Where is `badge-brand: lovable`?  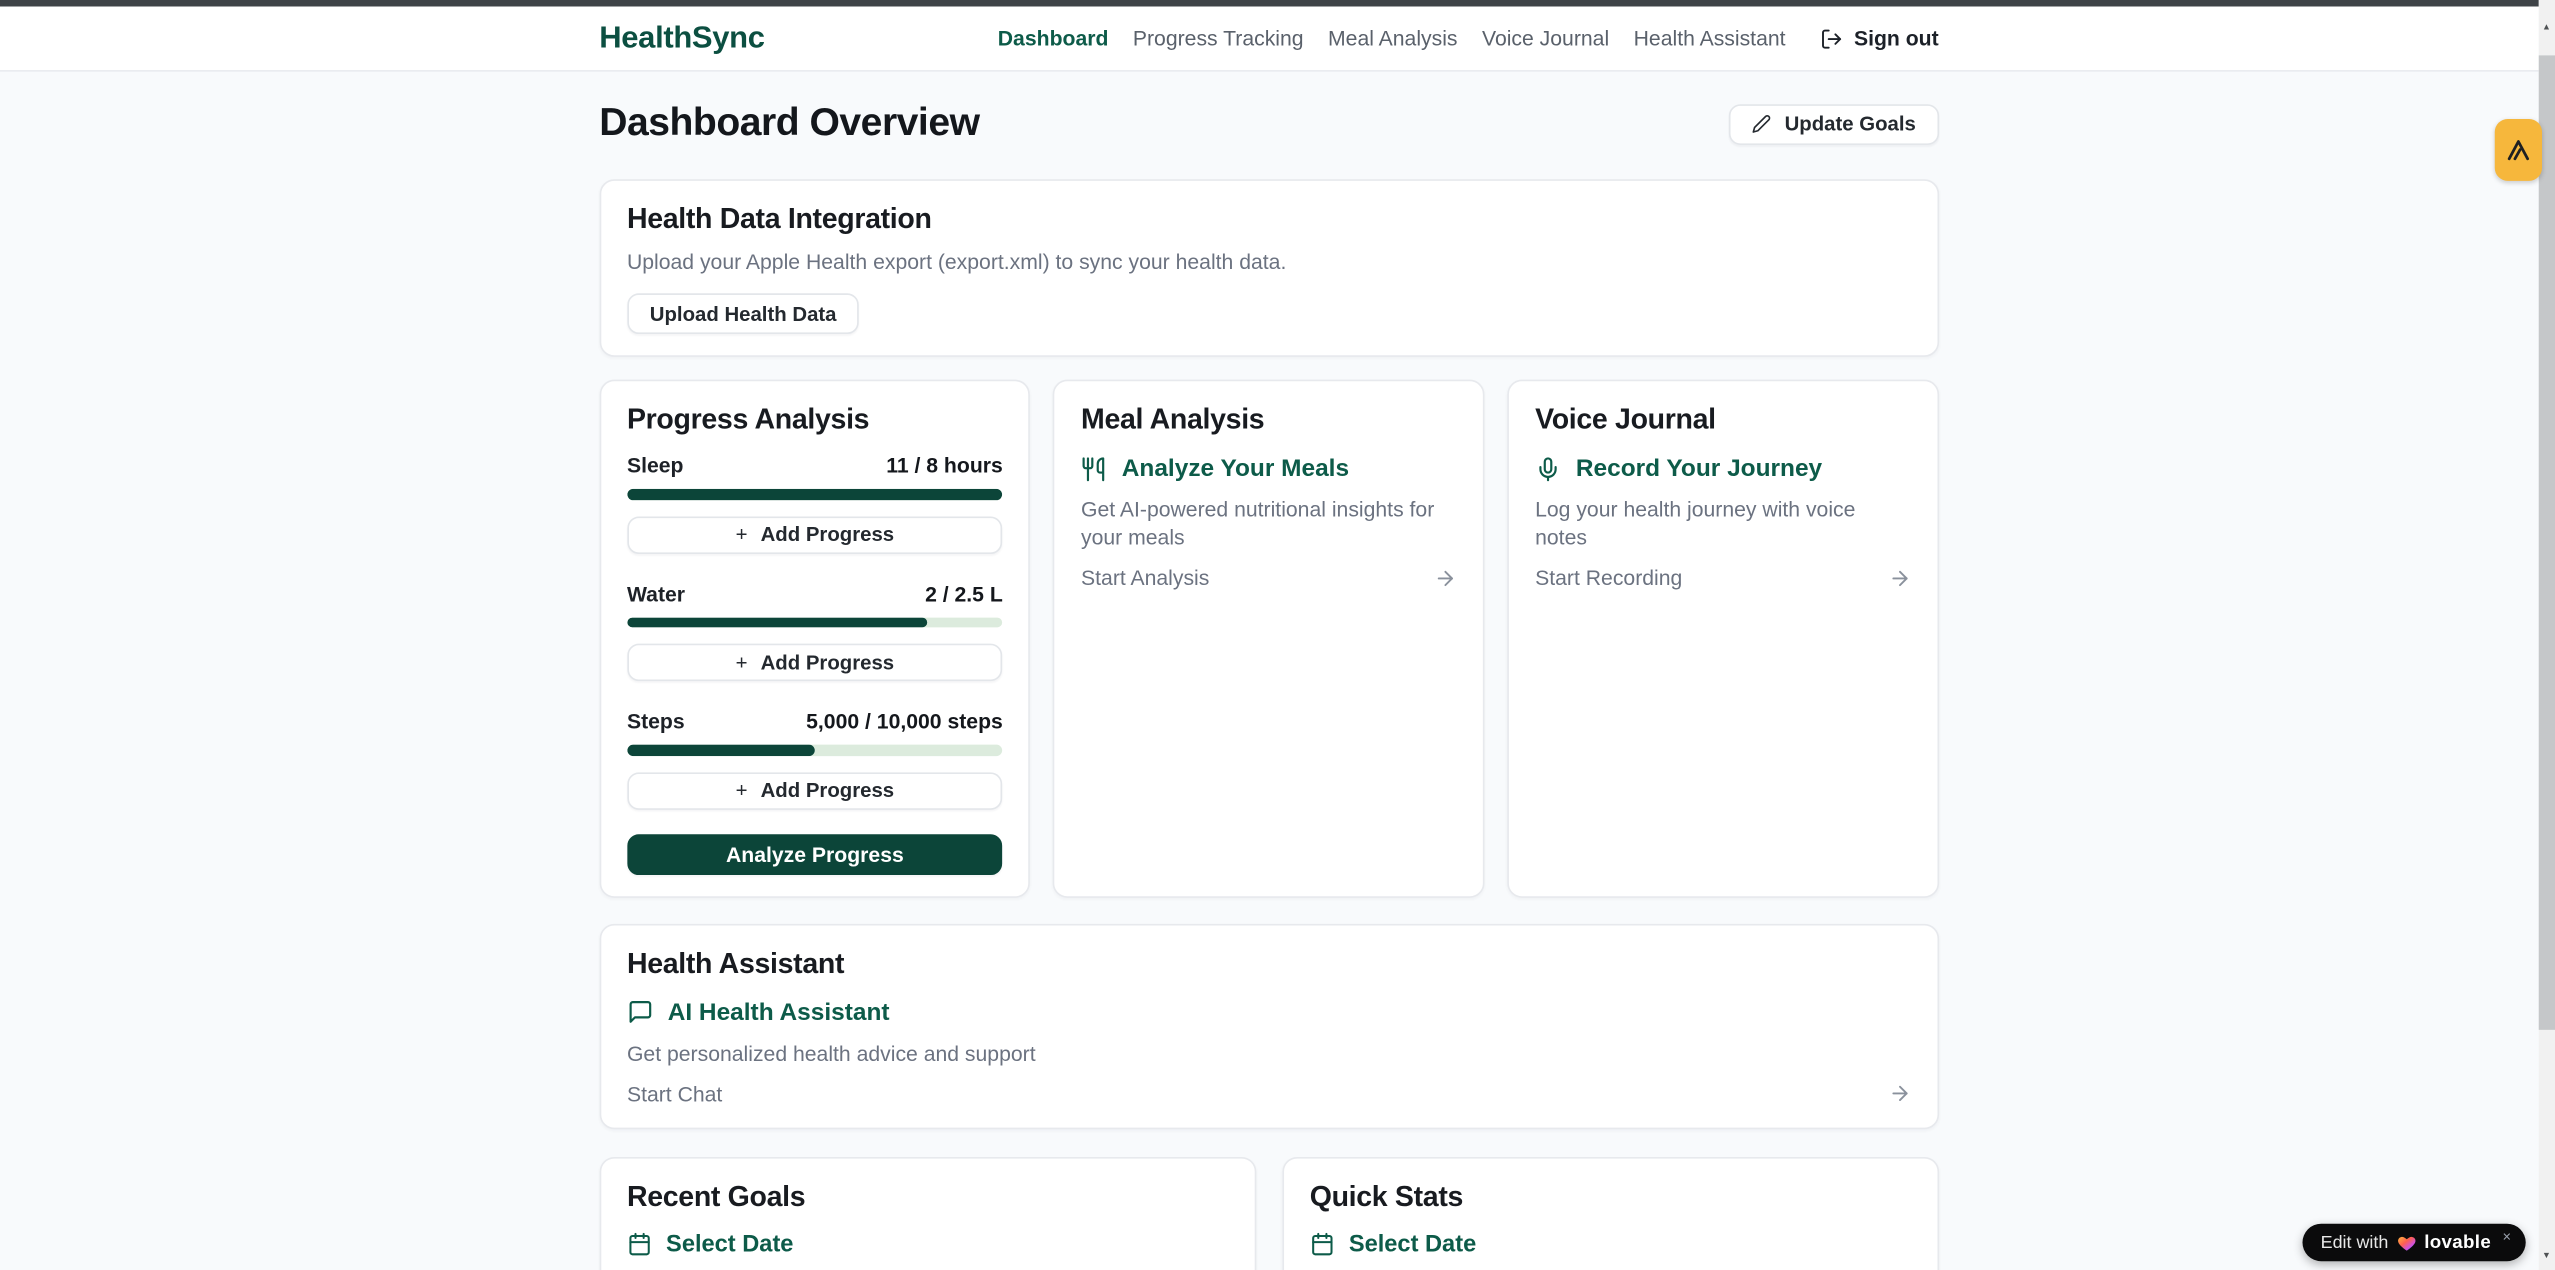
badge-brand: lovable is located at coordinates (2458, 1242).